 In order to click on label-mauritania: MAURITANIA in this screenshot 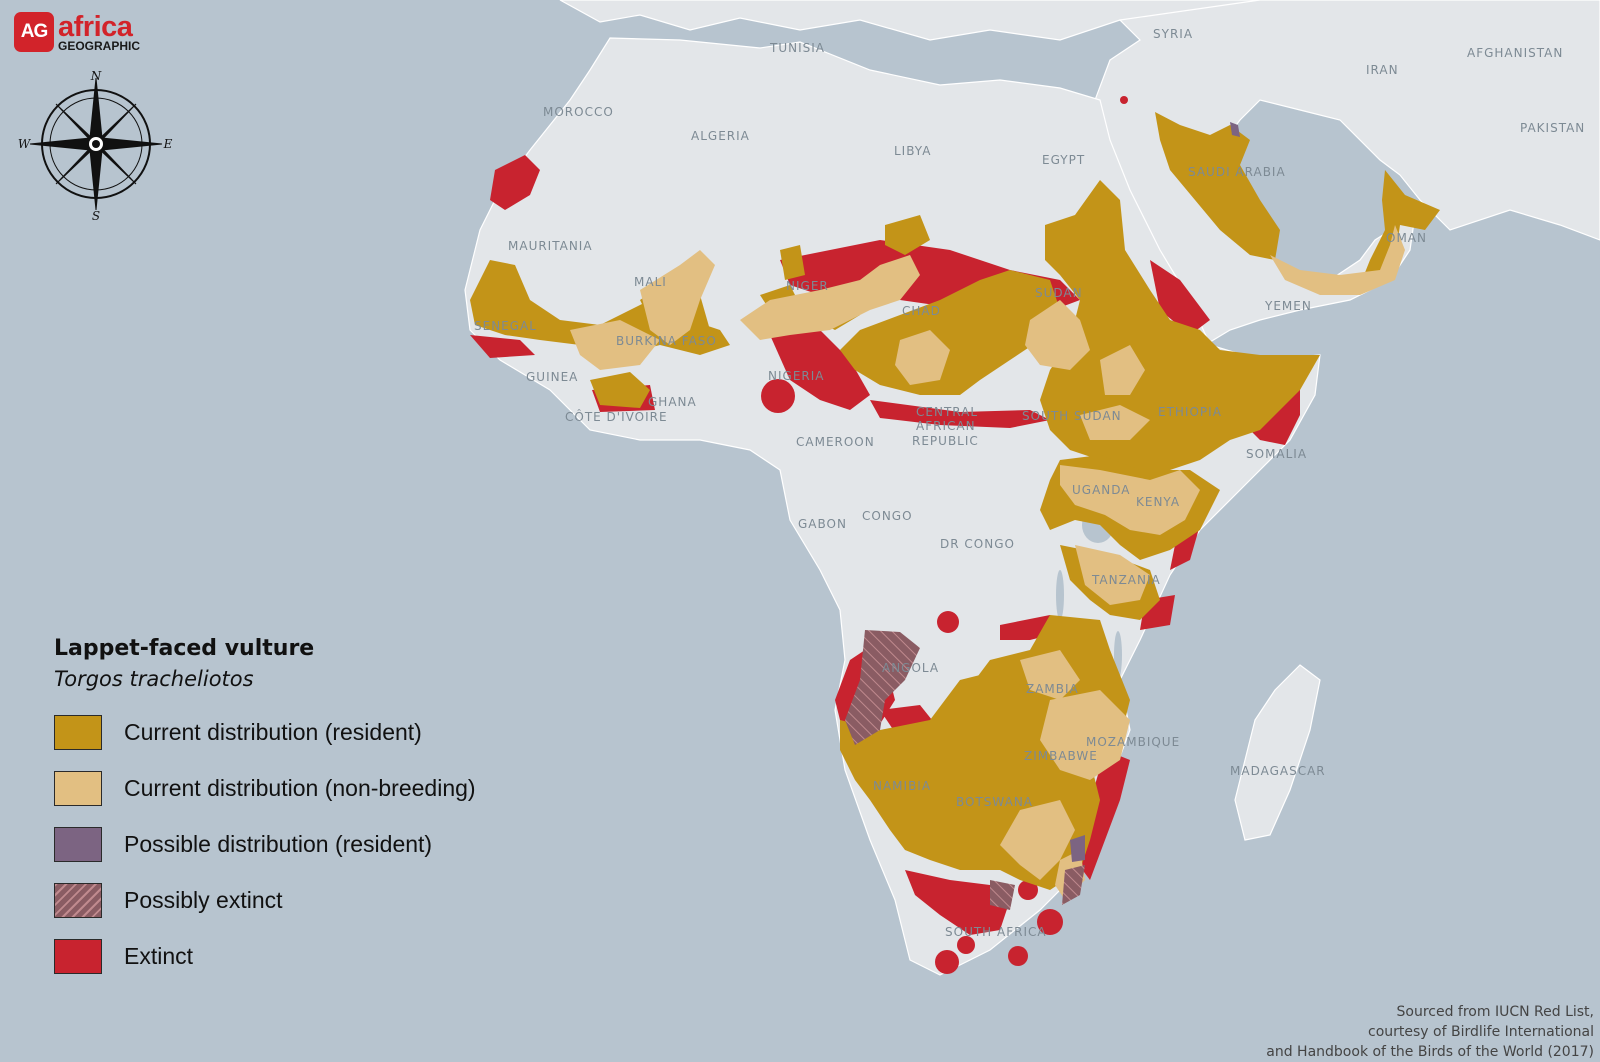, I will do `click(550, 246)`.